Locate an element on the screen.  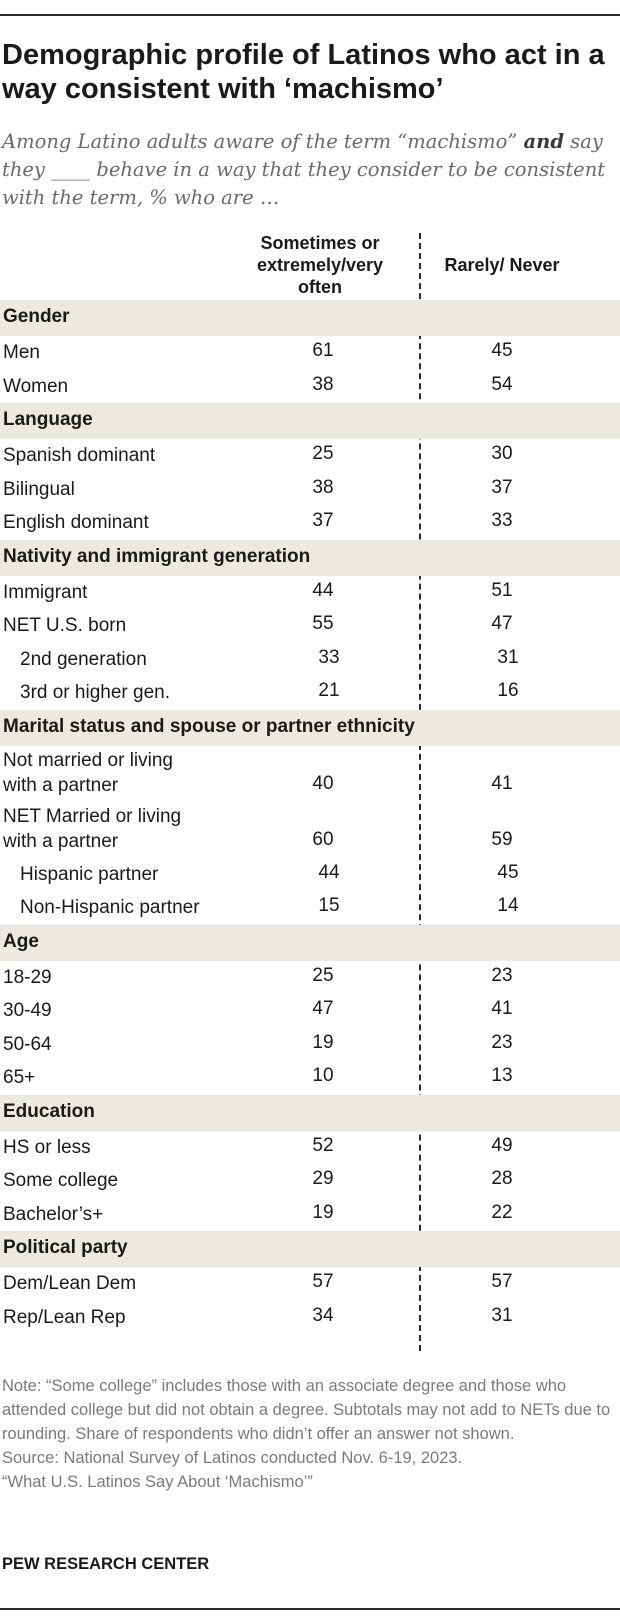
table-row: 30-49 47 41 is located at coordinates (310, 1011).